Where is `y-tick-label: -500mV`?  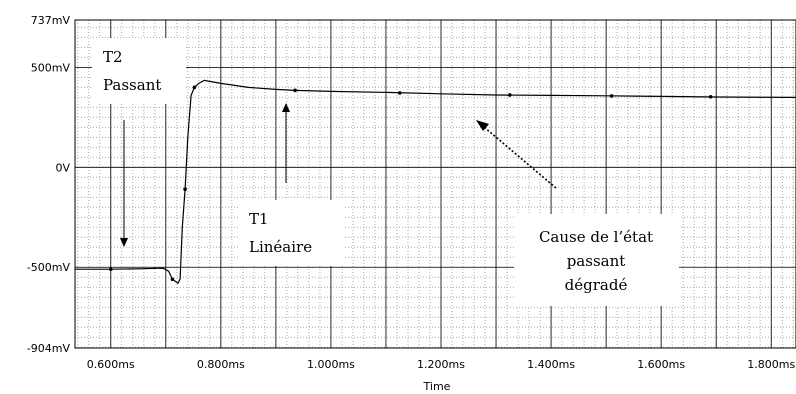
y-tick-label: -500mV is located at coordinates (49, 267).